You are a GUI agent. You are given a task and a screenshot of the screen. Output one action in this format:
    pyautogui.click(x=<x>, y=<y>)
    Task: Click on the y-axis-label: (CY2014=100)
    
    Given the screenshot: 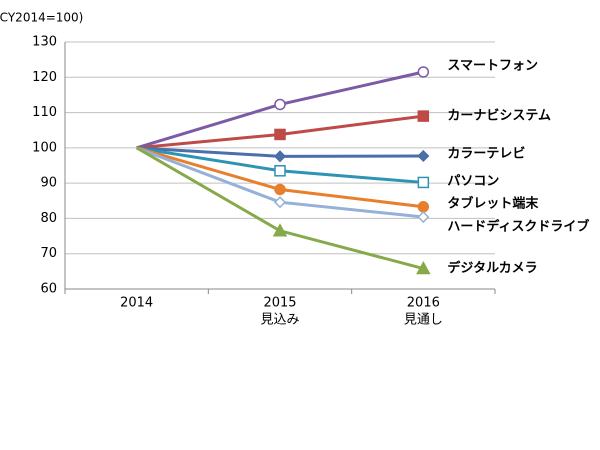 What is the action you would take?
    pyautogui.click(x=41, y=18)
    